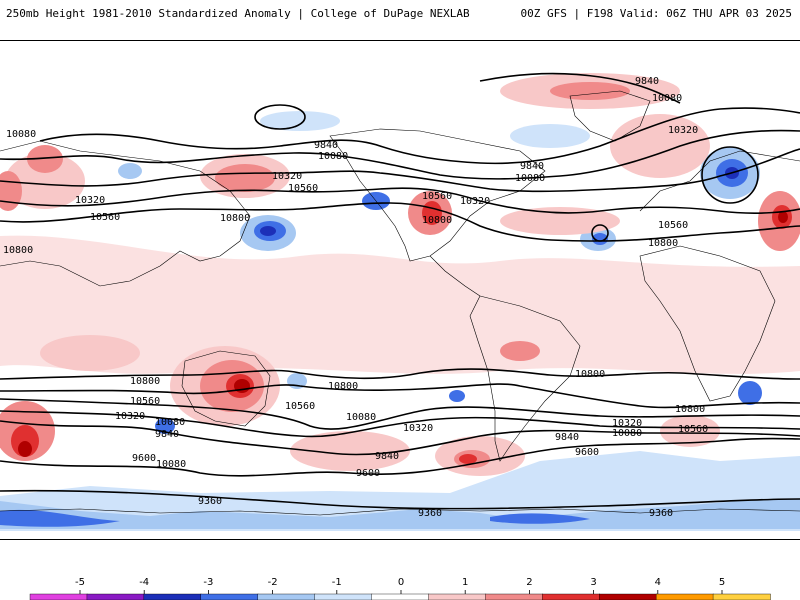 The height and width of the screenshot is (600, 800). Describe the element at coordinates (208, 582) in the screenshot. I see `colorbar-tick-label: -3` at that location.